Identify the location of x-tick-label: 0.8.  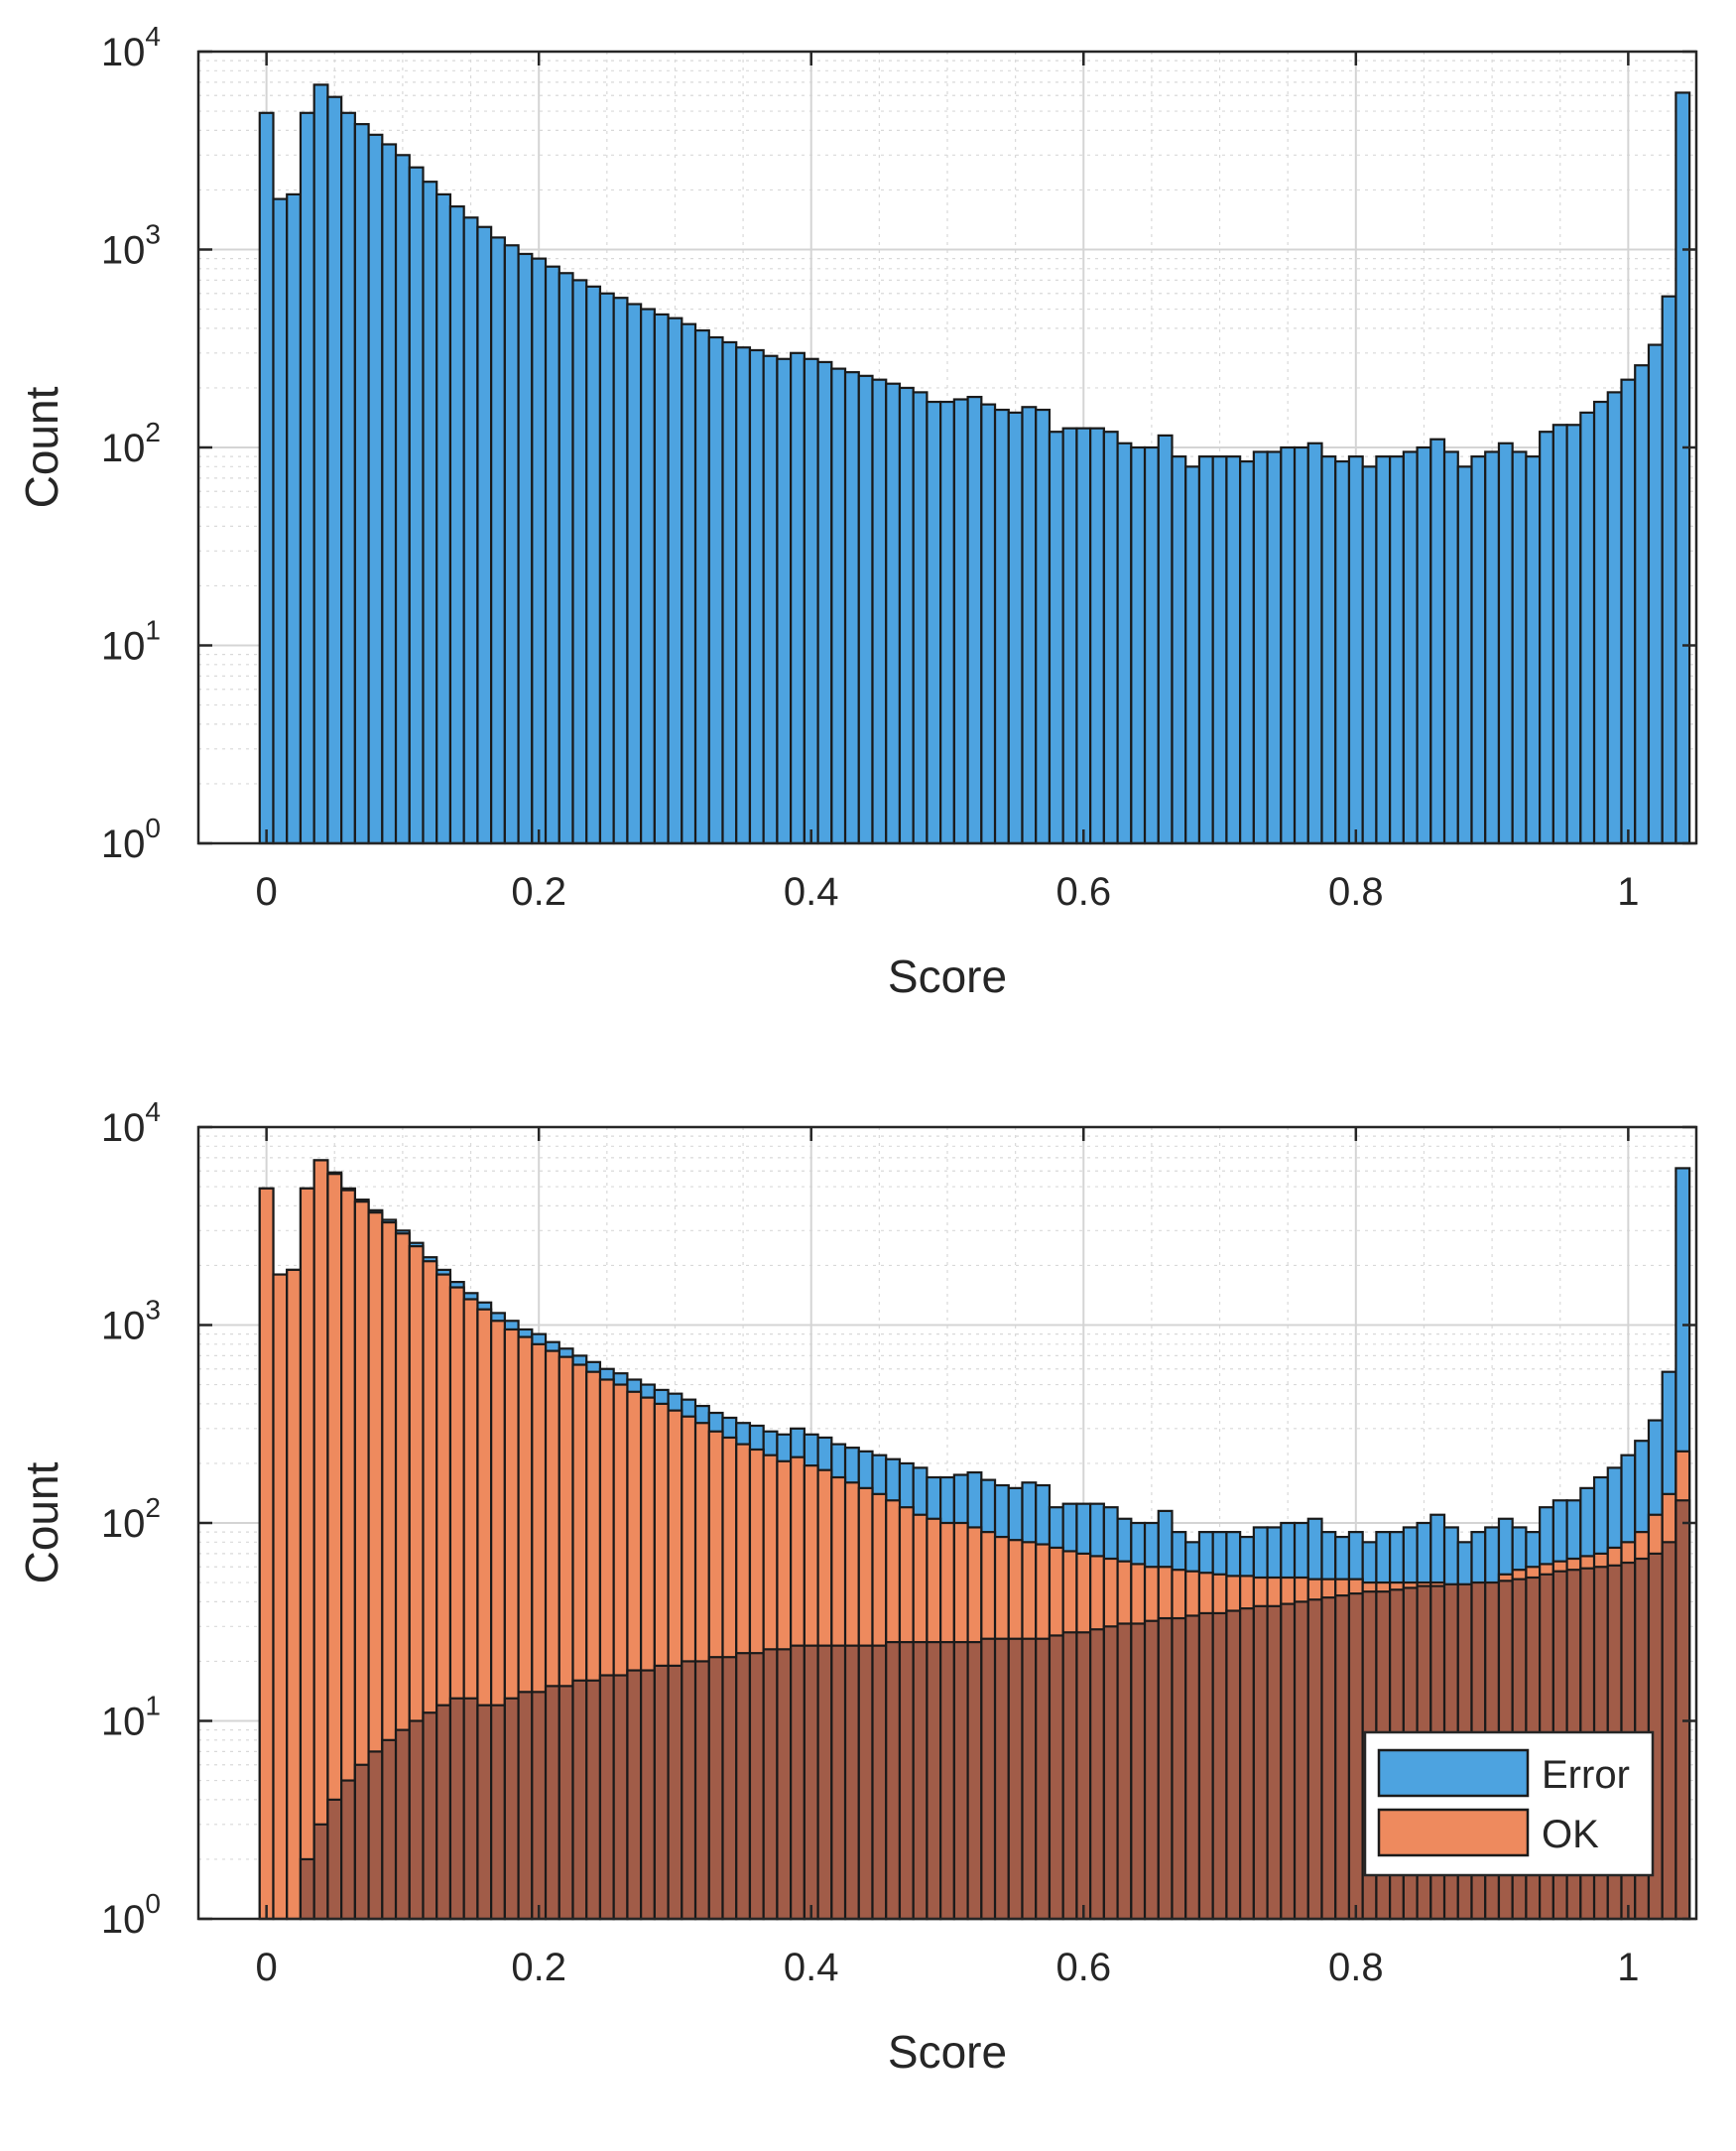
(1356, 892).